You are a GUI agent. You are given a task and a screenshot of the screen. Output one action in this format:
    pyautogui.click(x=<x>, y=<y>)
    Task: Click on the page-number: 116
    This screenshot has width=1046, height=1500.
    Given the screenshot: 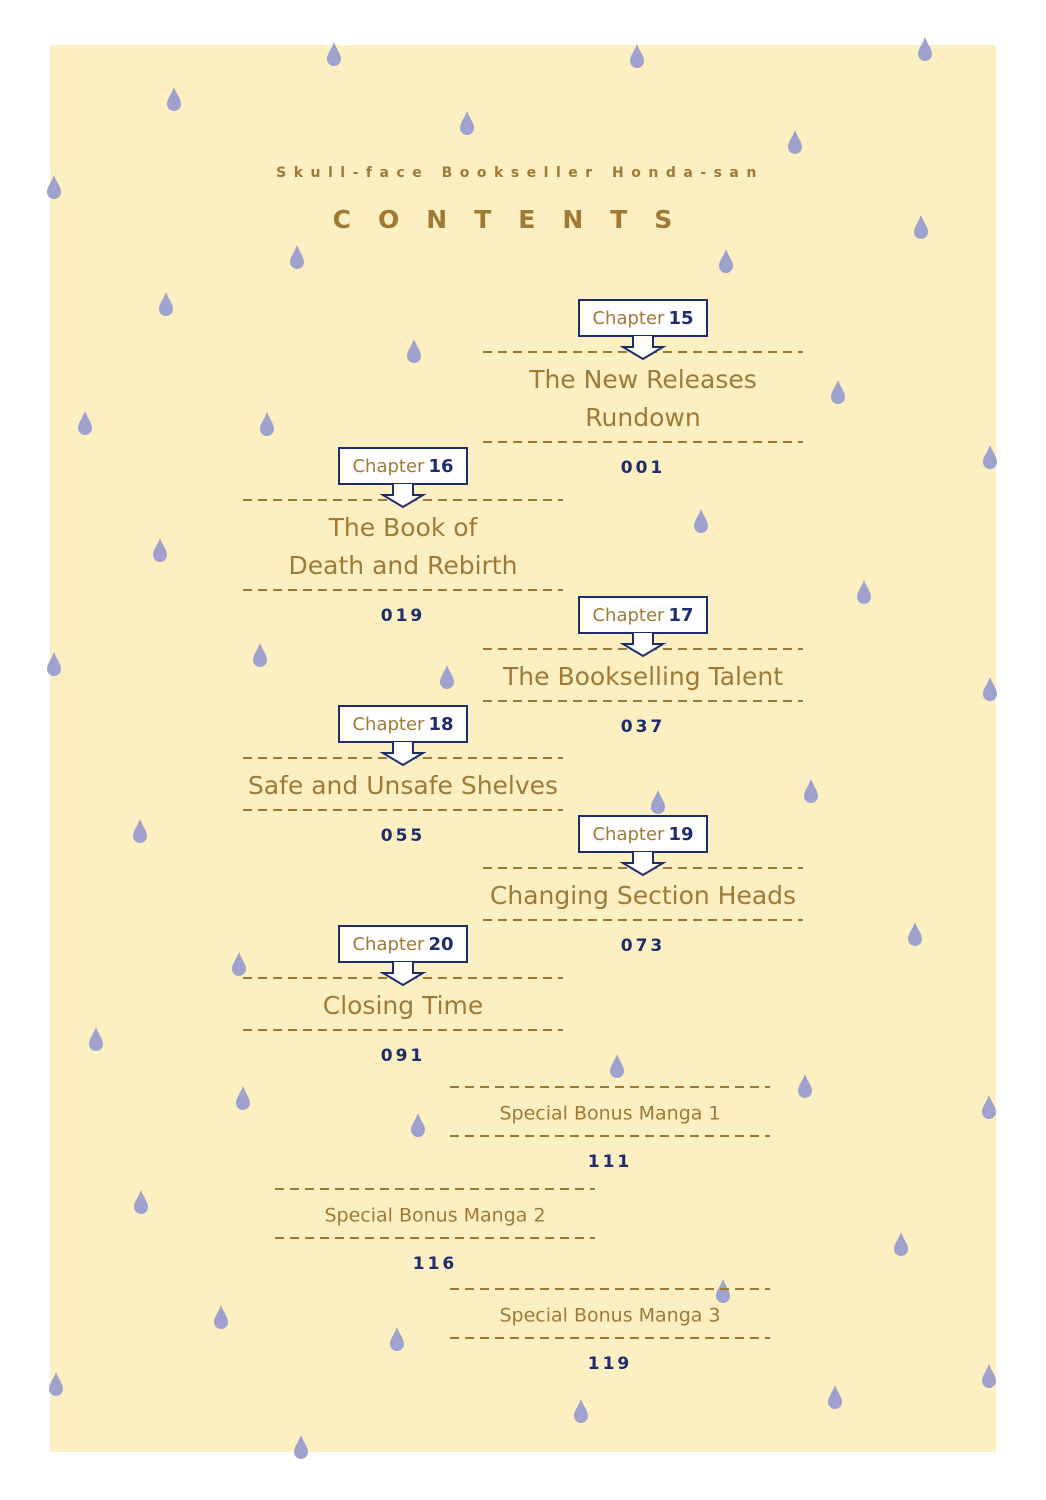 What is the action you would take?
    pyautogui.click(x=435, y=1264)
    